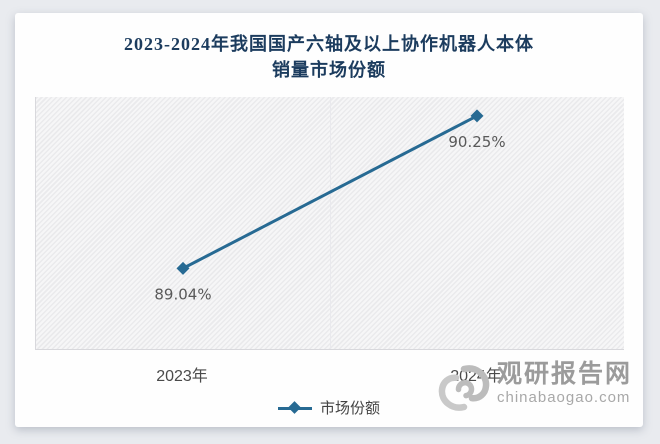  What do you see at coordinates (477, 116) in the screenshot?
I see `data-point-2024年` at bounding box center [477, 116].